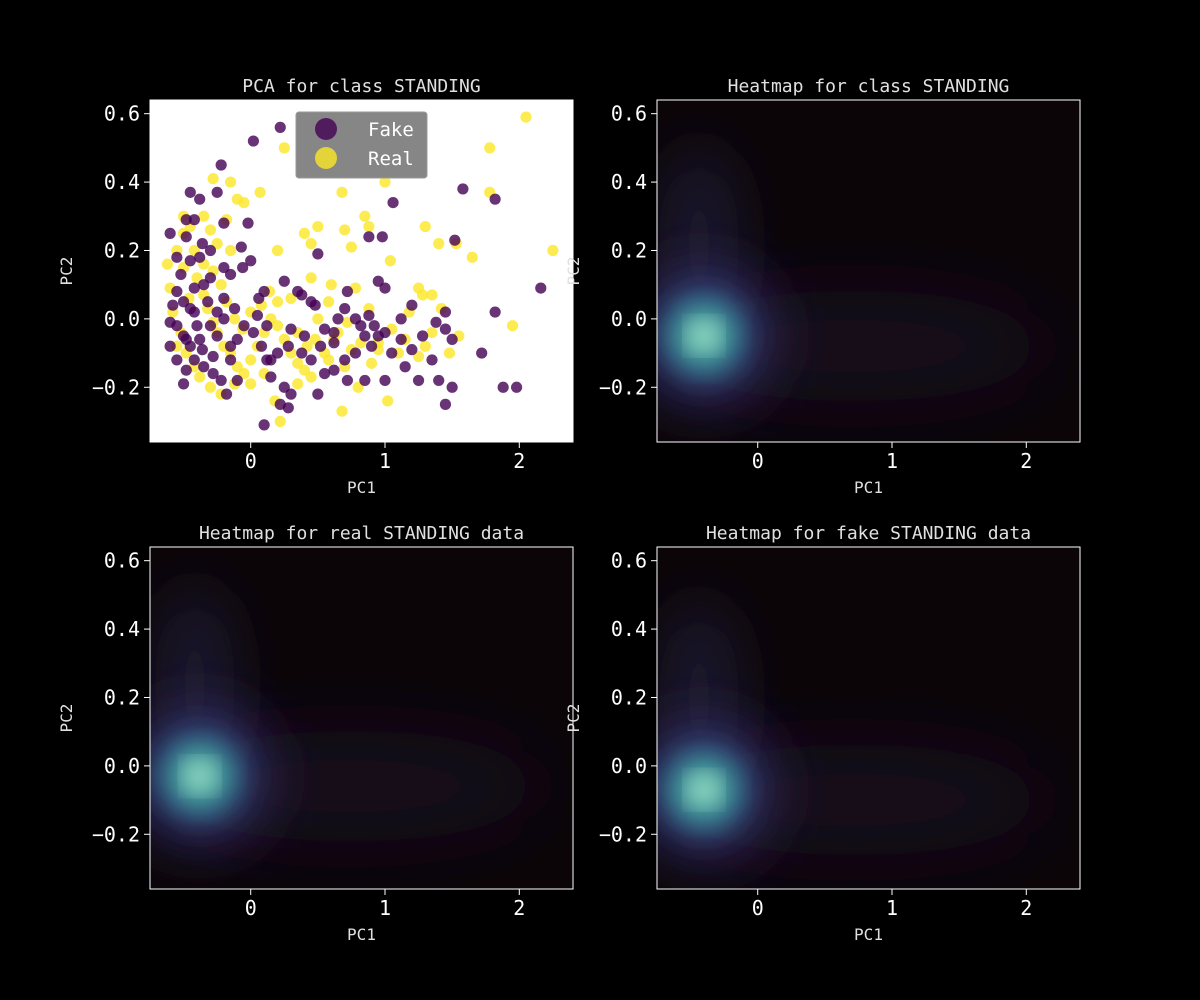 This screenshot has width=1200, height=1000. Describe the element at coordinates (623, 834) in the screenshot. I see `y-tick-label: −0.2` at that location.